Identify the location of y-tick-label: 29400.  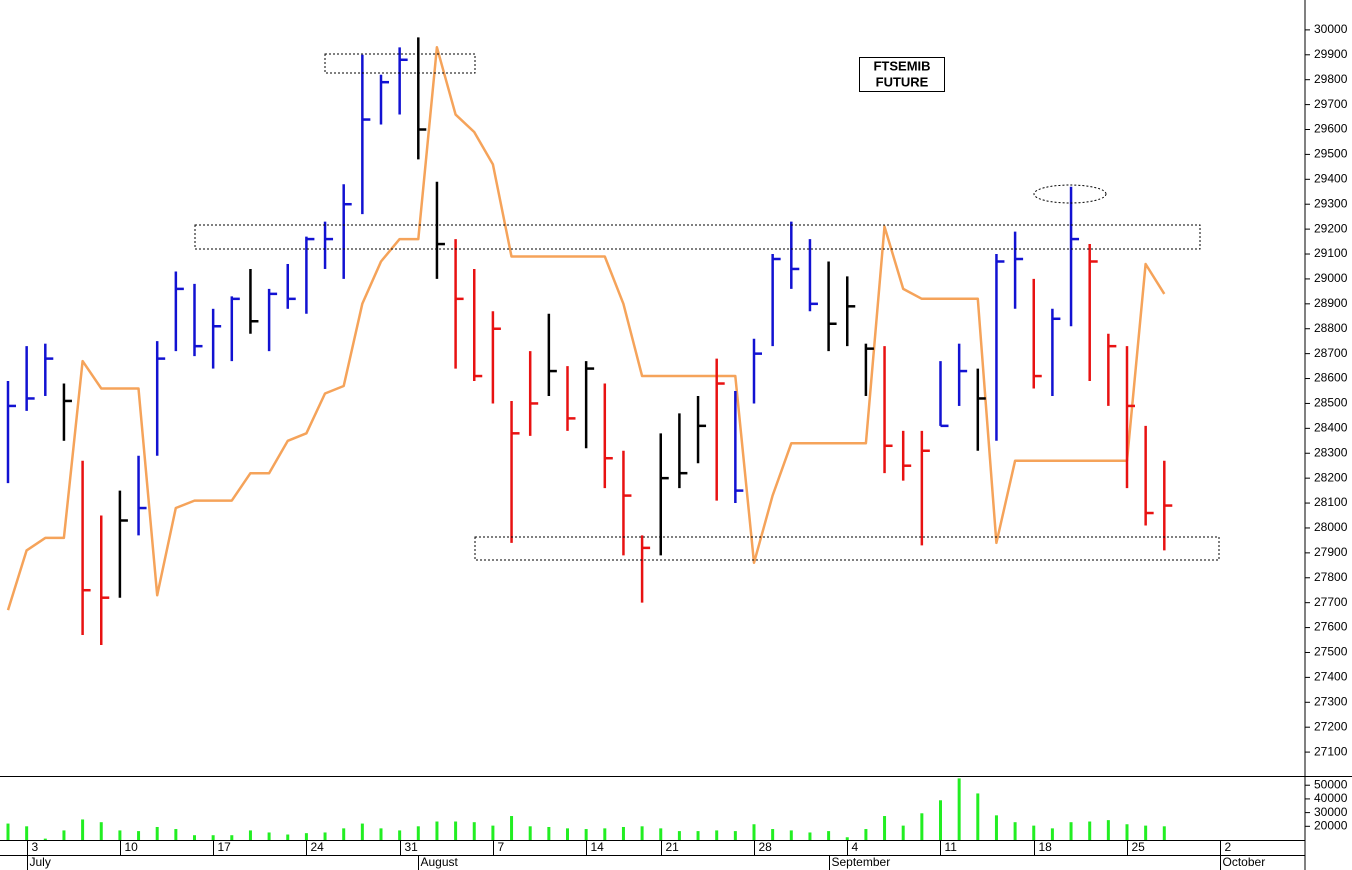
(1331, 178).